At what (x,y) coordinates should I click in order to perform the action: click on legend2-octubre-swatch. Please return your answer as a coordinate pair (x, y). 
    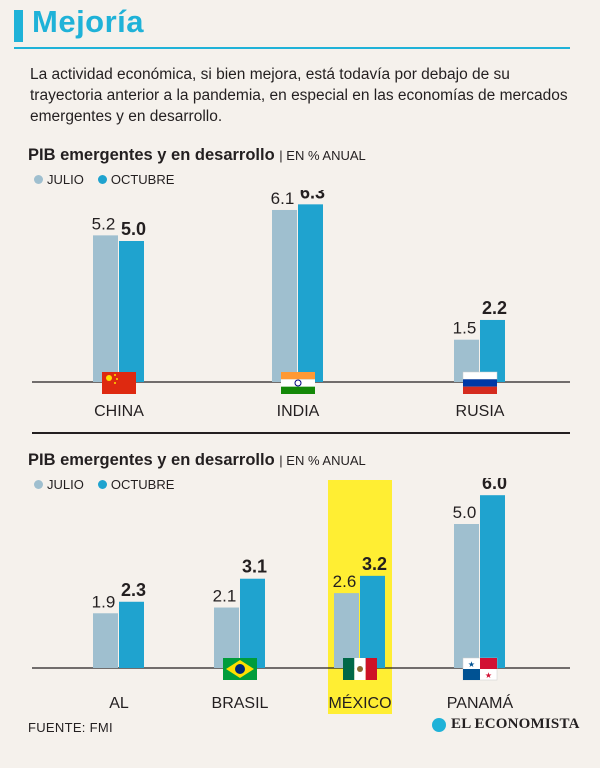
    Looking at the image, I should click on (102, 484).